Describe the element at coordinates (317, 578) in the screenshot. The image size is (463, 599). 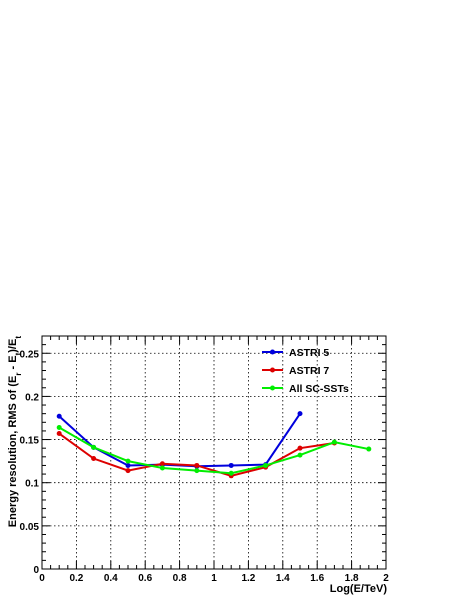
I see `x-tick-label: 1.6` at that location.